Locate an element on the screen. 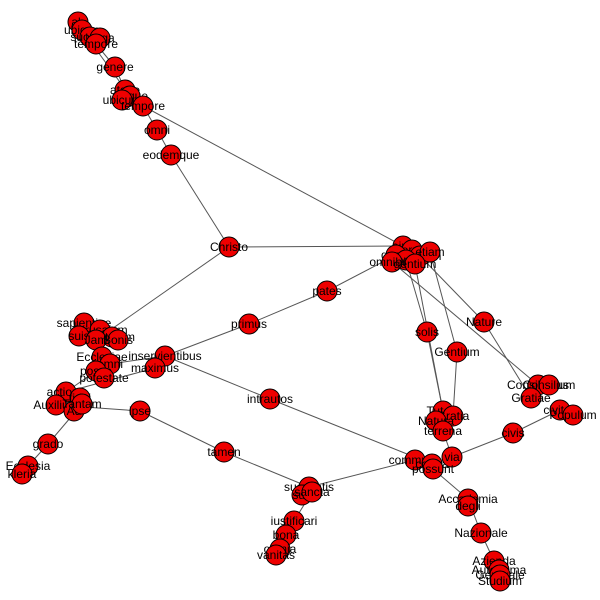  graph-node: Nazionale is located at coordinates (481, 533).